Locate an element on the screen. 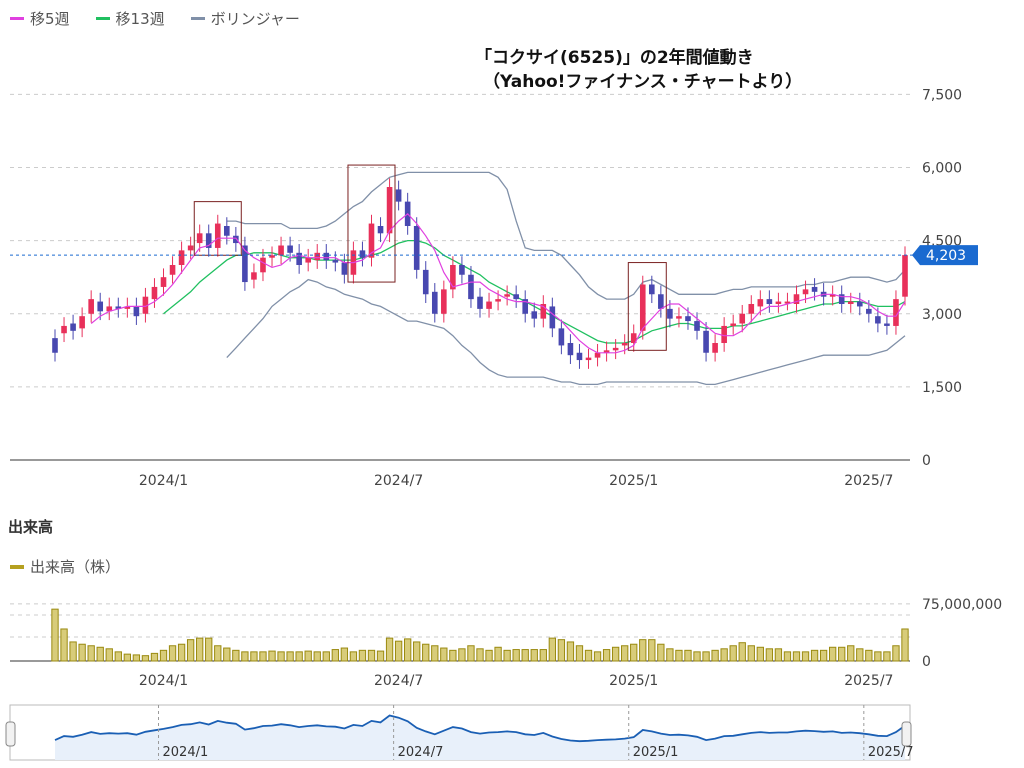 The image size is (1024, 768). price-y-tick-label: 3,000 is located at coordinates (942, 315).